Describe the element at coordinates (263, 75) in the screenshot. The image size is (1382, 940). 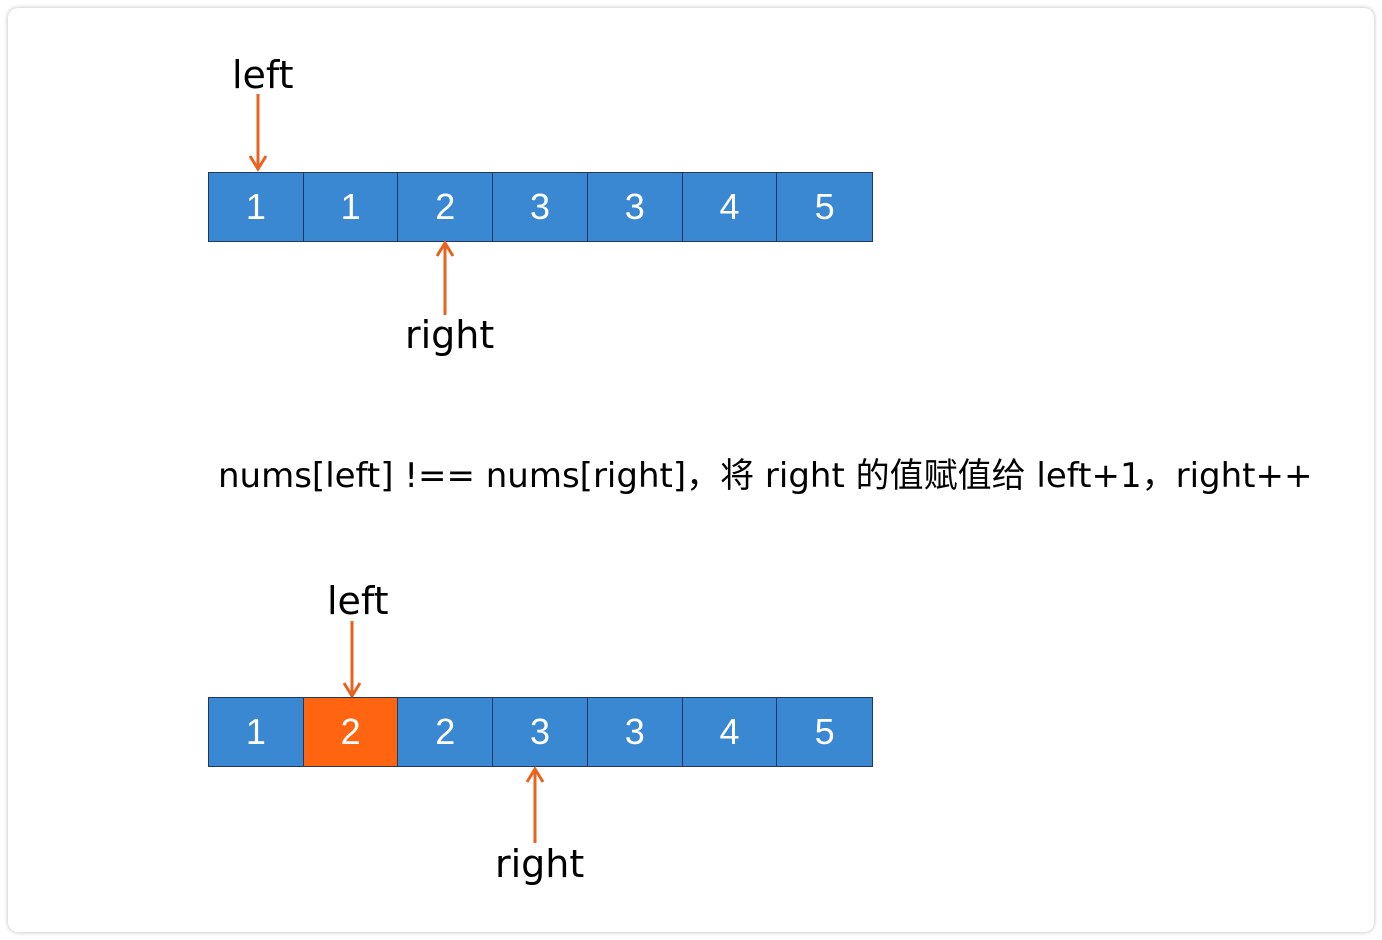
I see `left-pointer-label-step1: left` at that location.